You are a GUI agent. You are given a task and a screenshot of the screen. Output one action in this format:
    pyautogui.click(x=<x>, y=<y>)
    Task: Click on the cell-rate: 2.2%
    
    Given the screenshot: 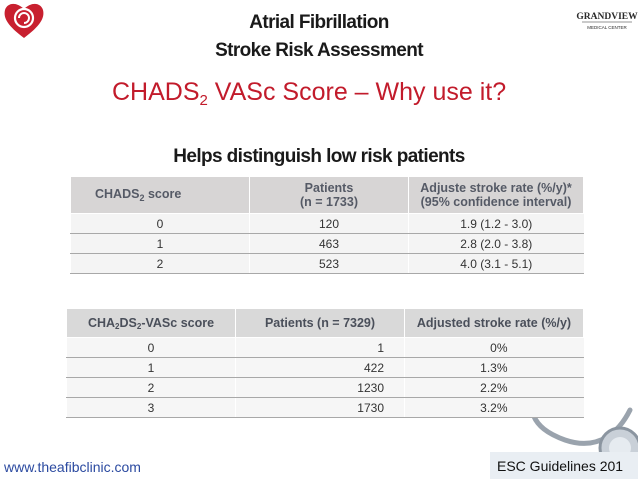 What is the action you would take?
    pyautogui.click(x=494, y=387)
    